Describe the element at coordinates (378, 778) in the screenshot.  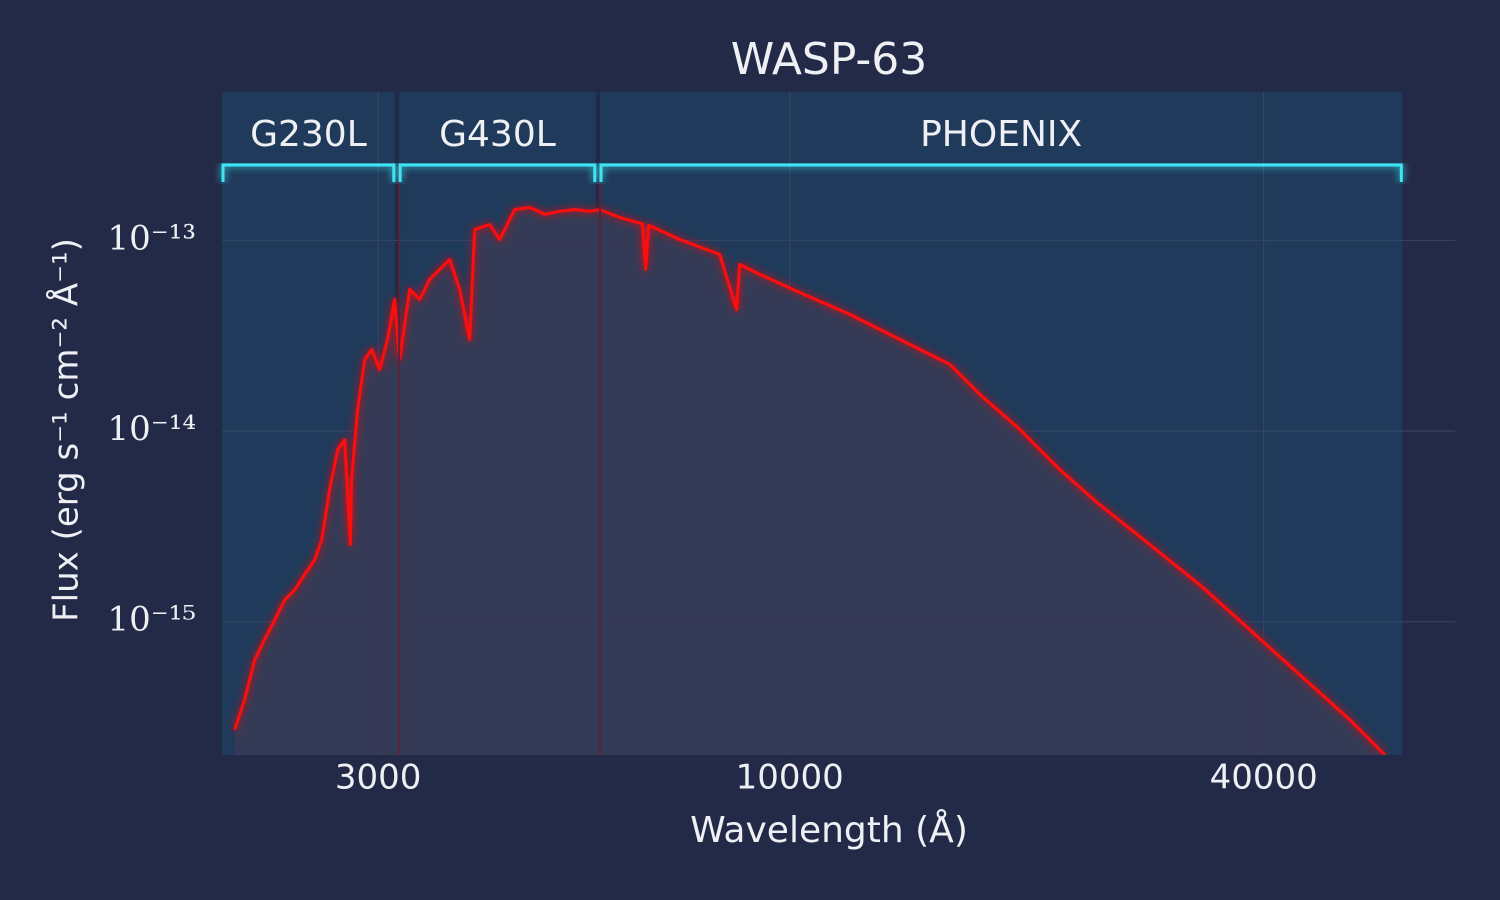
I see `x-tick-label: 3000` at that location.